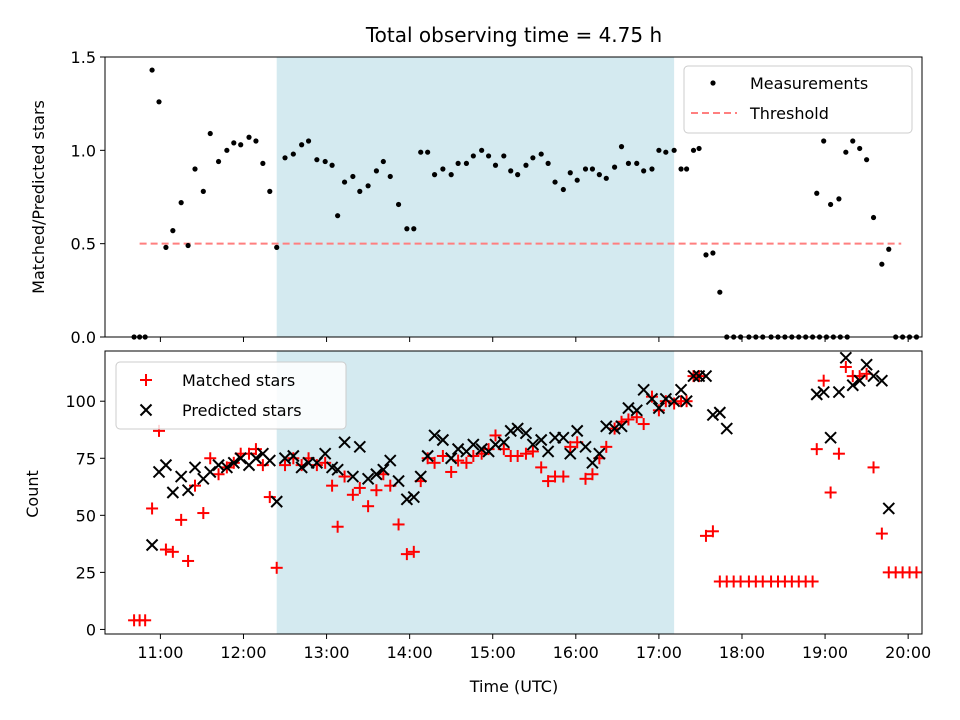  What do you see at coordinates (659, 652) in the screenshot?
I see `x-tick-label: 17:00` at bounding box center [659, 652].